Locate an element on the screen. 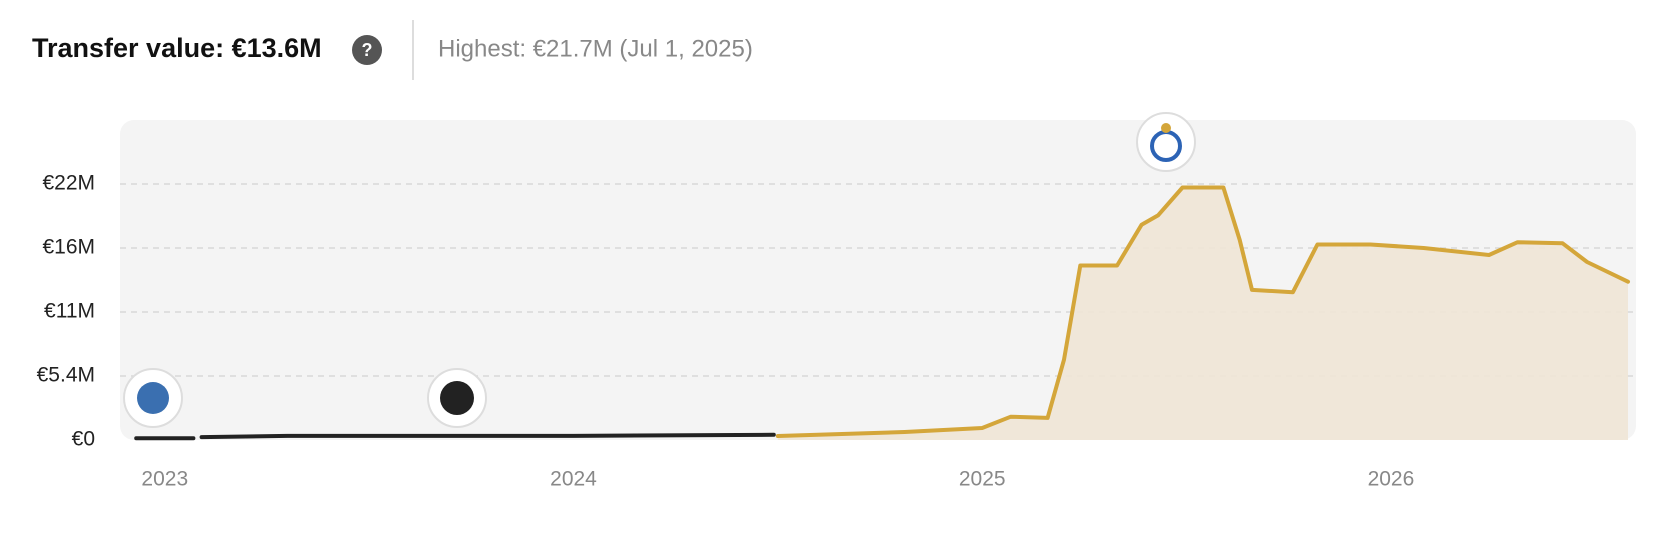 The width and height of the screenshot is (1660, 559). club-logo-crown is located at coordinates (1166, 128).